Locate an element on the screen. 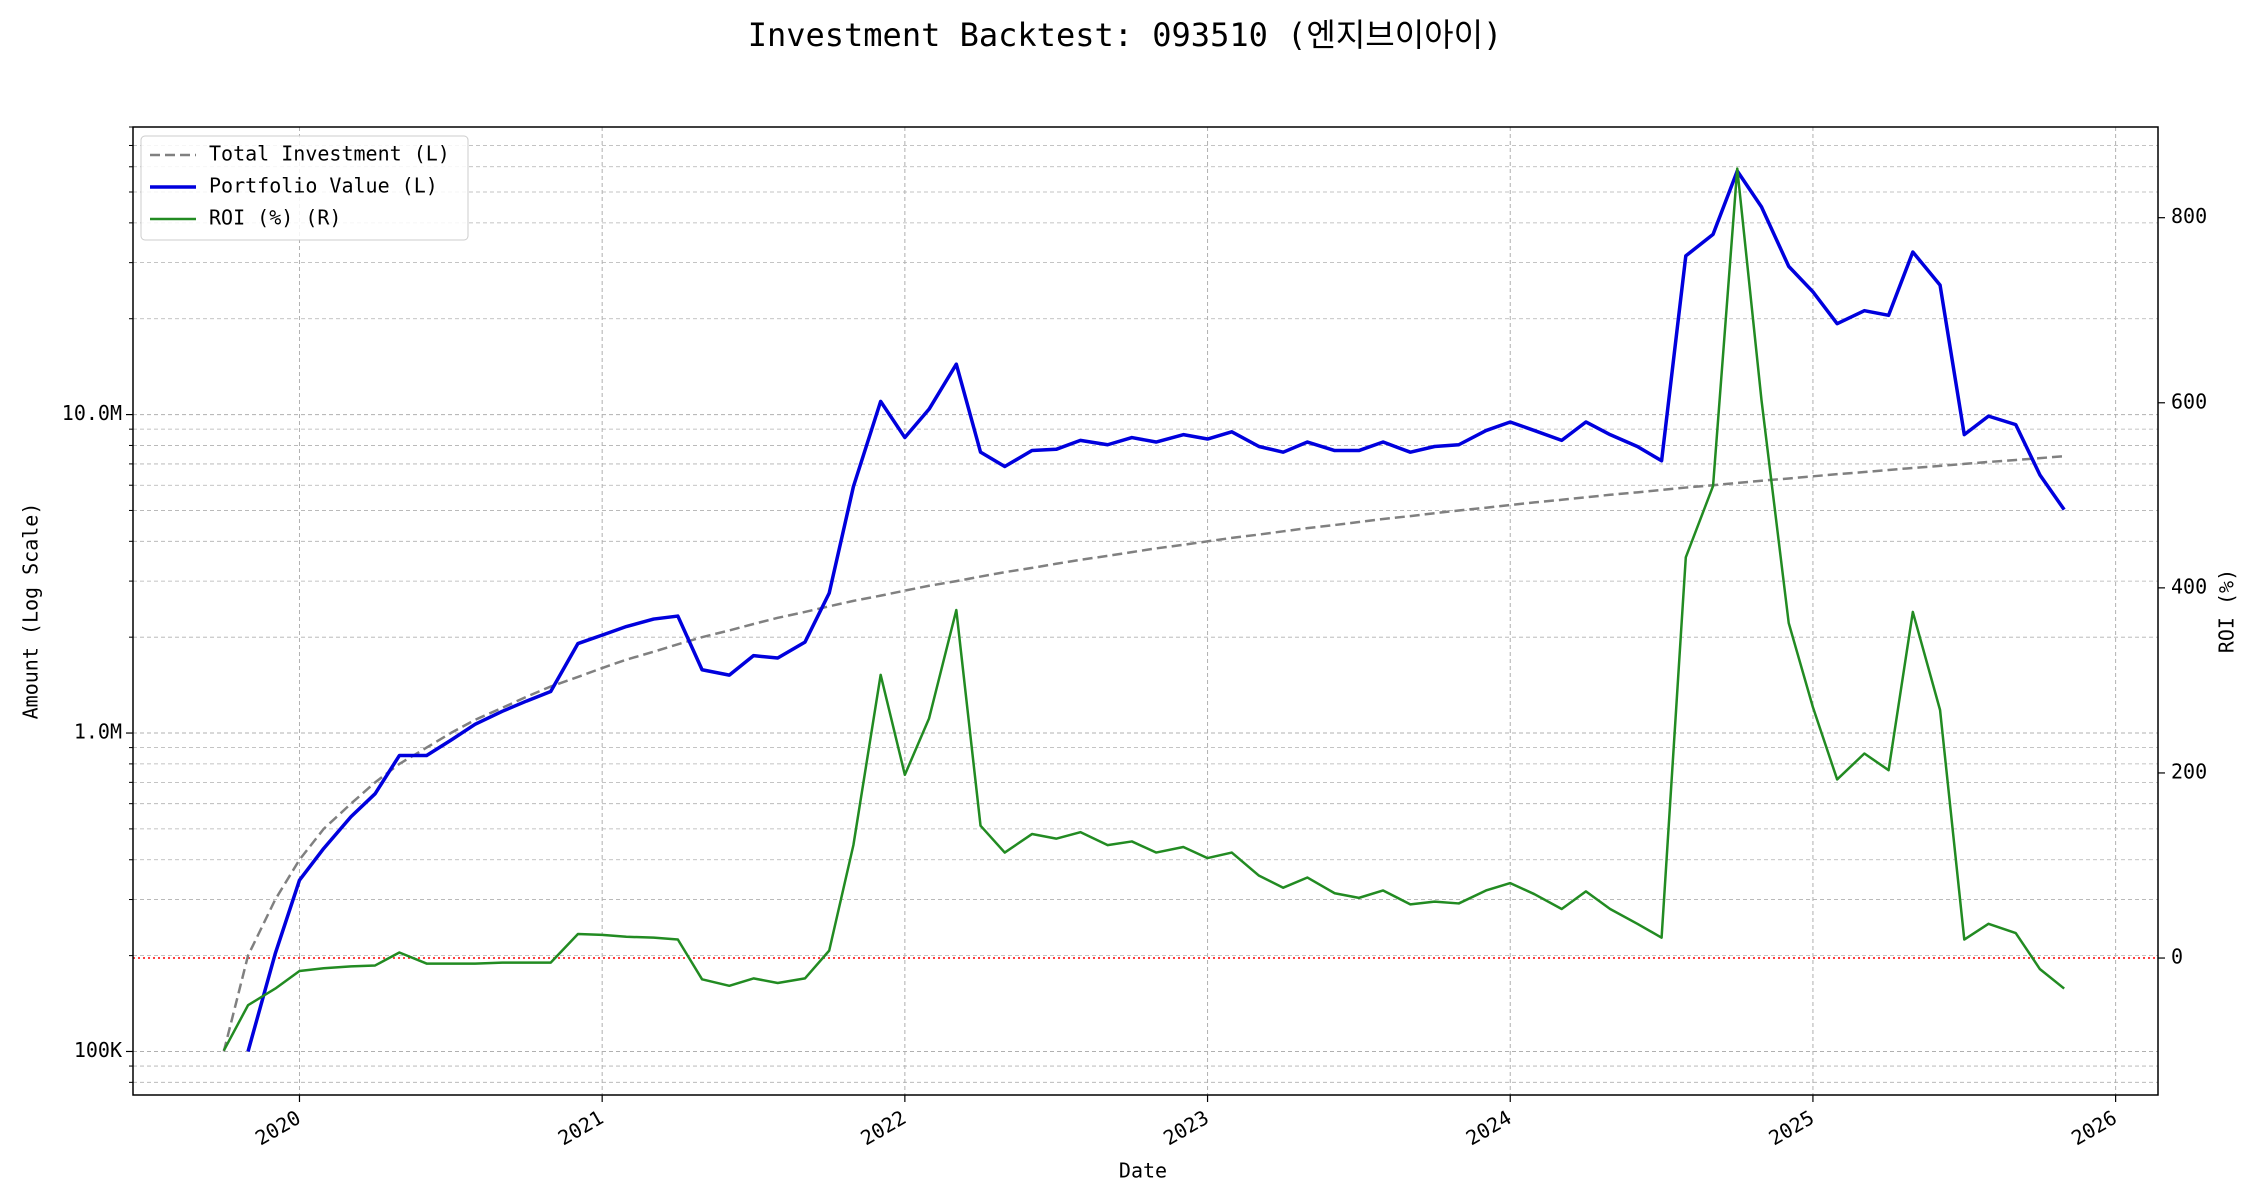  x-axis-label: Date is located at coordinates (1143, 1171).